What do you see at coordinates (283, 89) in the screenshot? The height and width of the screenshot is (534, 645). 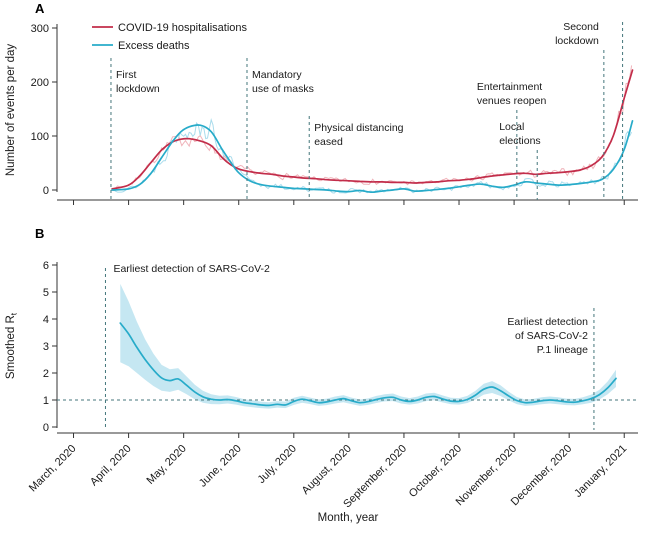 I see `annotation-label: use of masks` at bounding box center [283, 89].